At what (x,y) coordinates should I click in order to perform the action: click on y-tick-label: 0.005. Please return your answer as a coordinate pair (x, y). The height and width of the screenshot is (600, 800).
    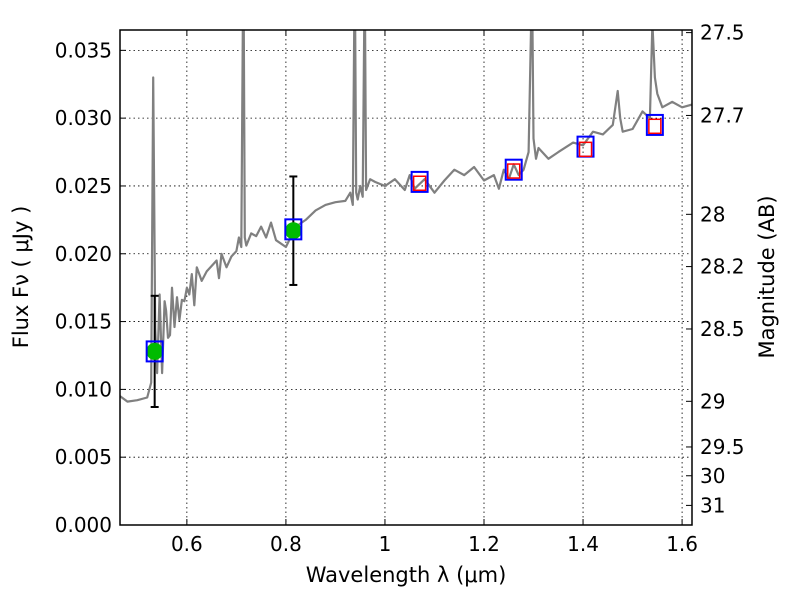
    Looking at the image, I should click on (83, 457).